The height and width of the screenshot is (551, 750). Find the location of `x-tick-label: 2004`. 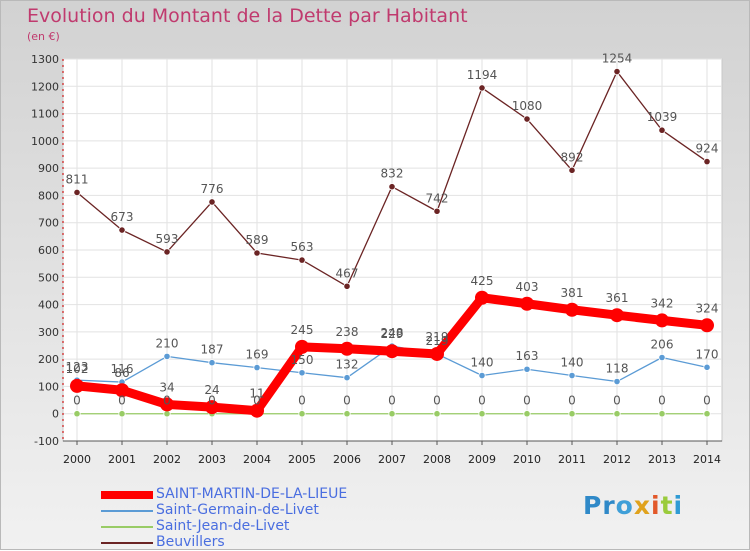

x-tick-label: 2004 is located at coordinates (257, 459).